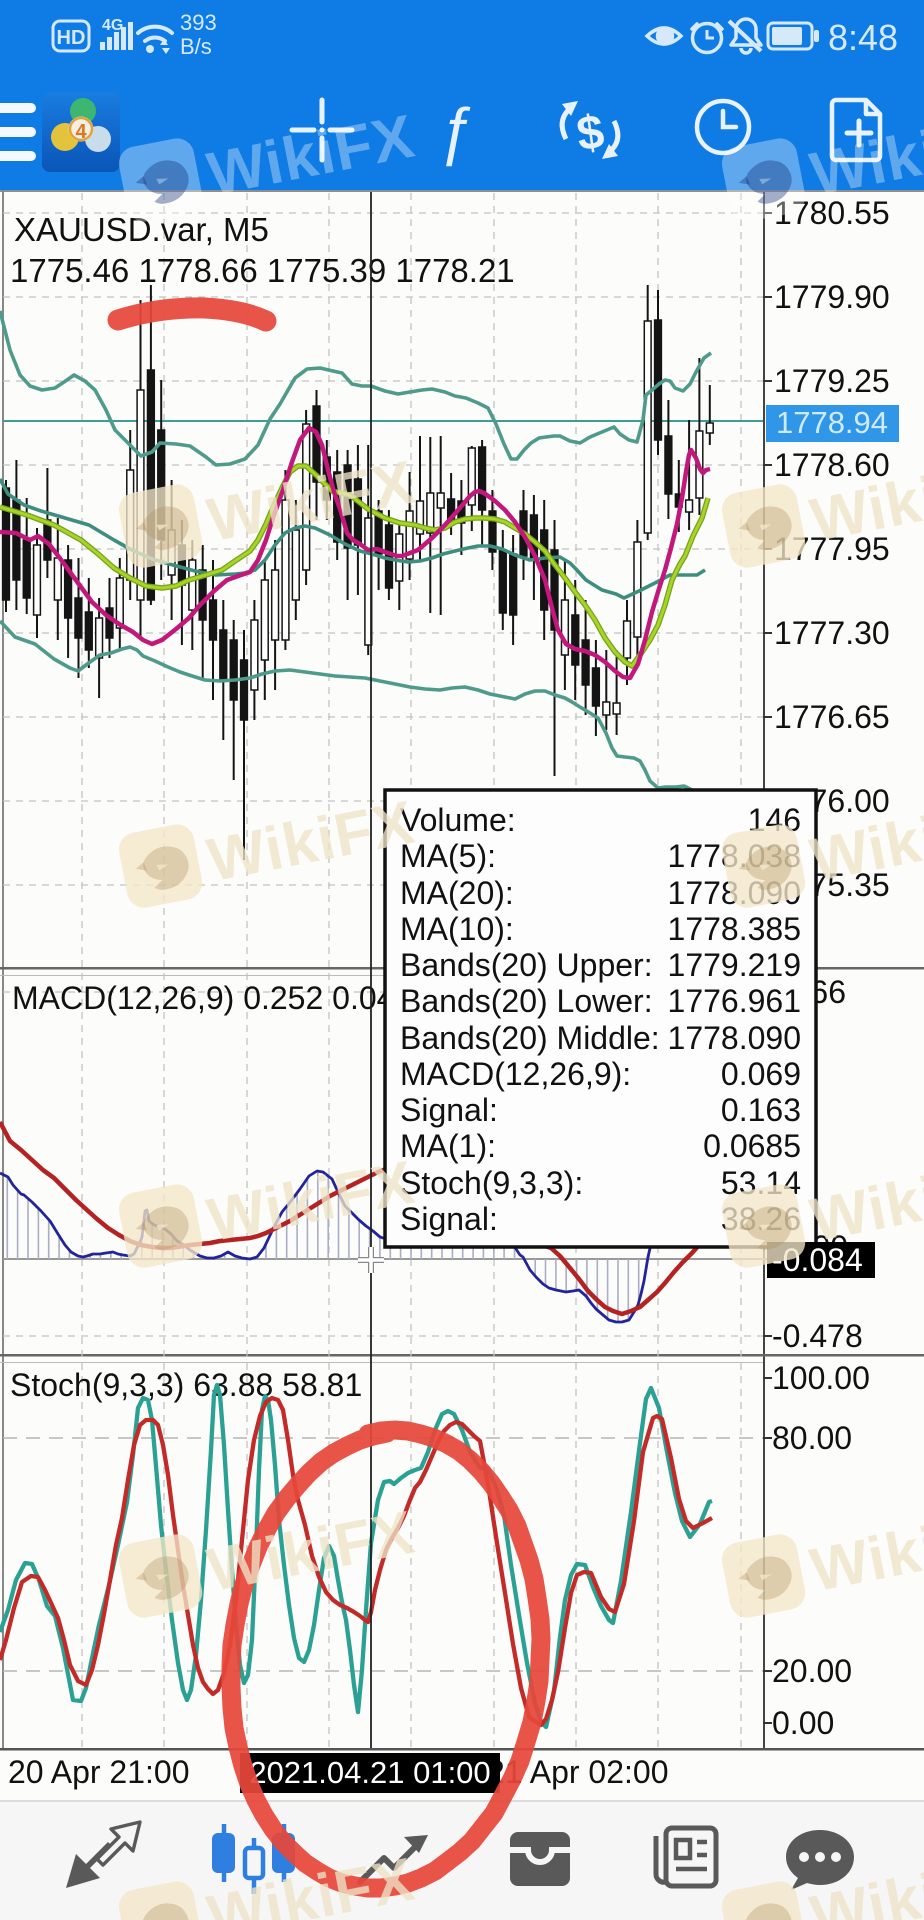  Describe the element at coordinates (832, 381) in the screenshot. I see `svg-text: 1779.25` at that location.